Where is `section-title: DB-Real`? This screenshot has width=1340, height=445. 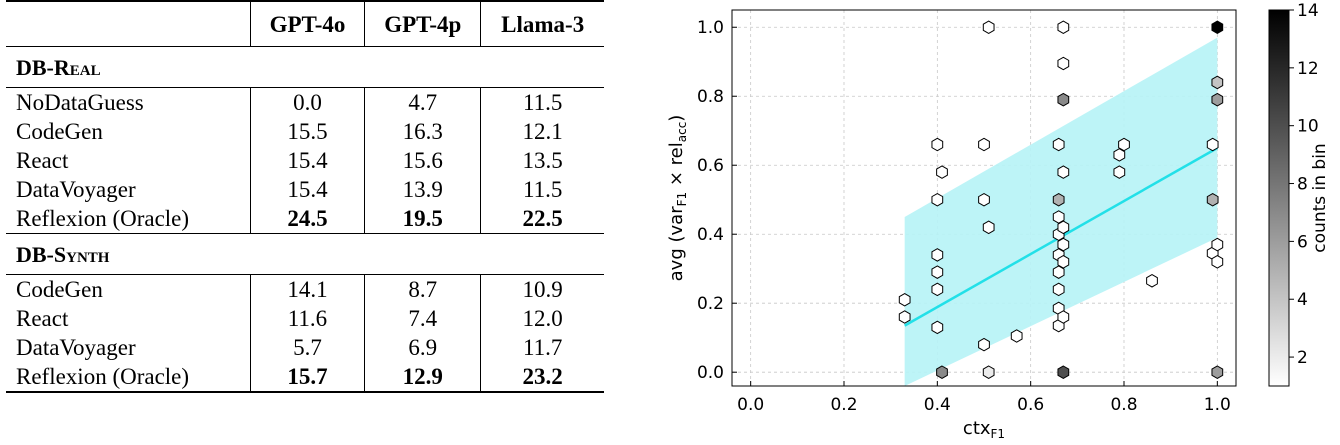 section-title: DB-Real is located at coordinates (58, 67).